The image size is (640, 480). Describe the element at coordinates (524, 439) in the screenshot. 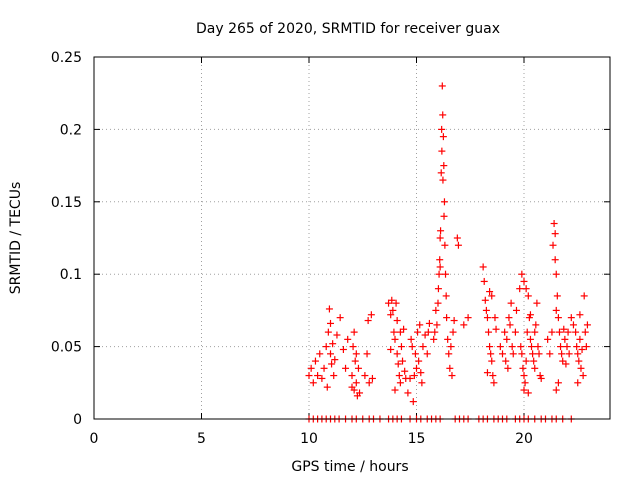

I see `x-tick-label: 20` at that location.